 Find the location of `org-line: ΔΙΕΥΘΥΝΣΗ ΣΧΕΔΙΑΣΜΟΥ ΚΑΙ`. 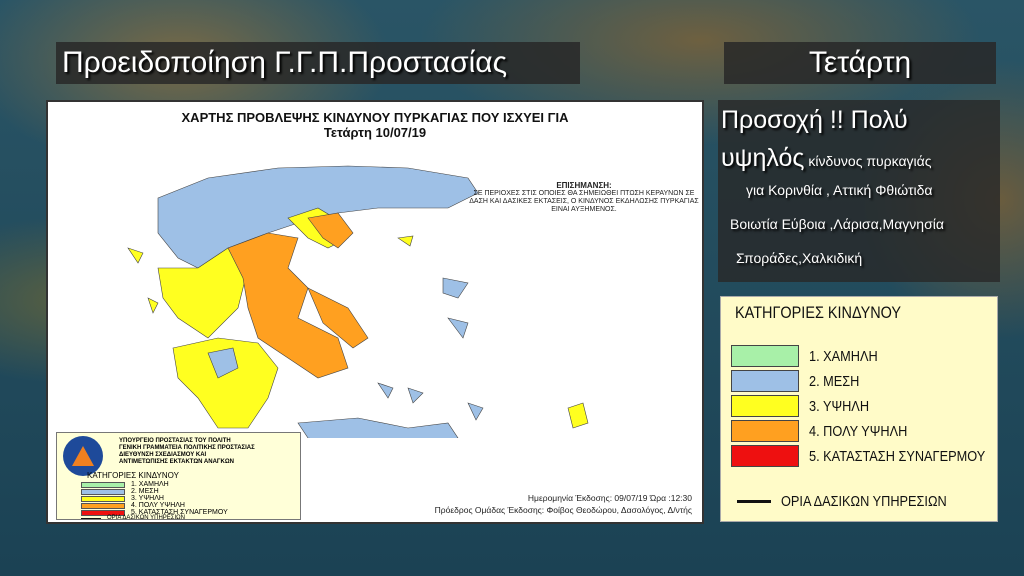

org-line: ΔΙΕΥΘΥΝΣΗ ΣΧΕΔΙΑΣΜΟΥ ΚΑΙ is located at coordinates (163, 455).